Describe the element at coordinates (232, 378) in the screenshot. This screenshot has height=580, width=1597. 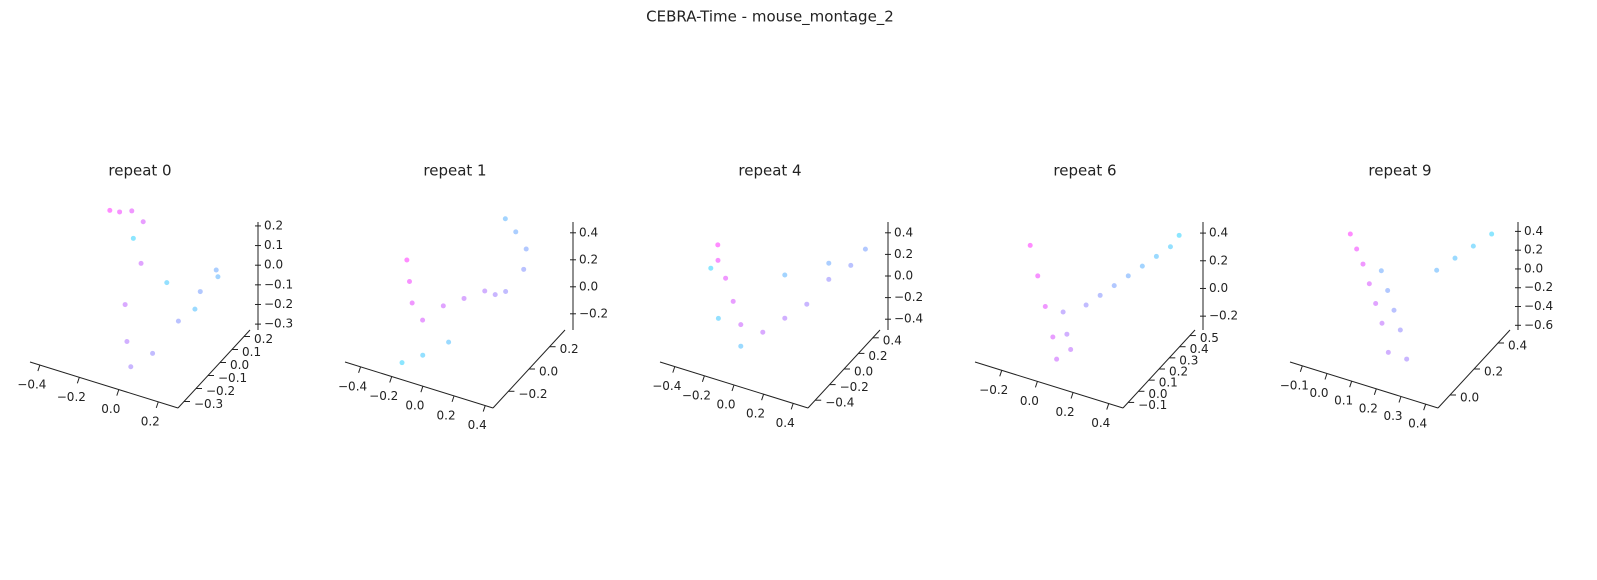
I see `y-tick-label: −0.1` at that location.